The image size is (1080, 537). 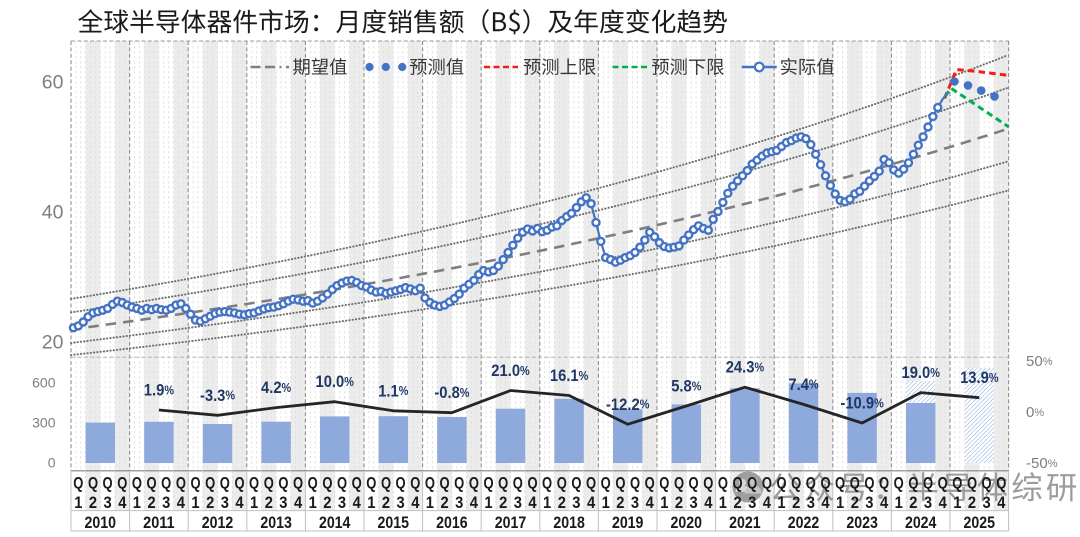 What do you see at coordinates (627, 404) in the screenshot?
I see `svg-text: -12.2%` at bounding box center [627, 404].